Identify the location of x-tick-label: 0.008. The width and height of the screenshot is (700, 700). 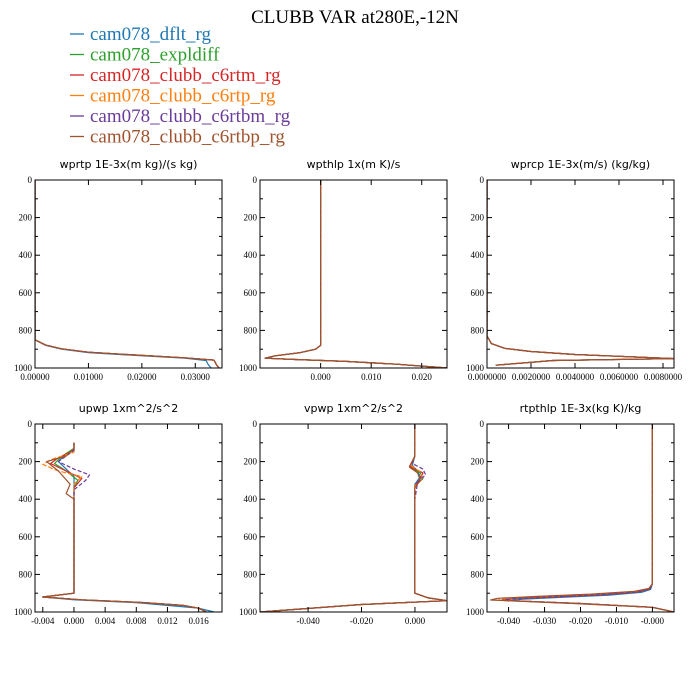
(136, 621).